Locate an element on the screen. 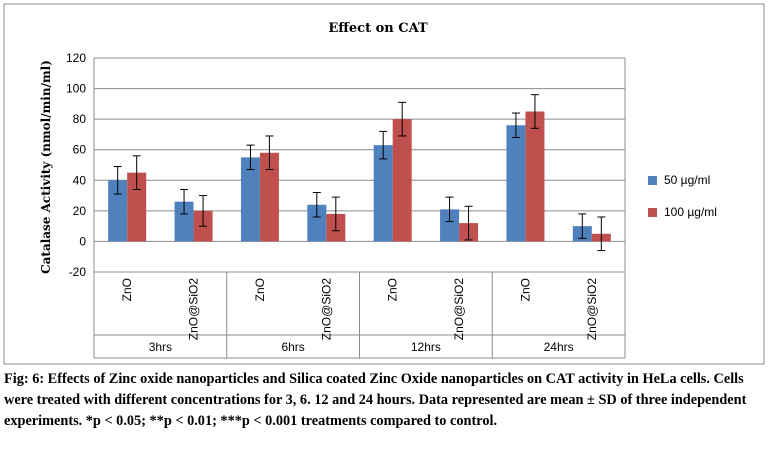 This screenshot has width=768, height=471. group-label: 24hrs is located at coordinates (559, 347).